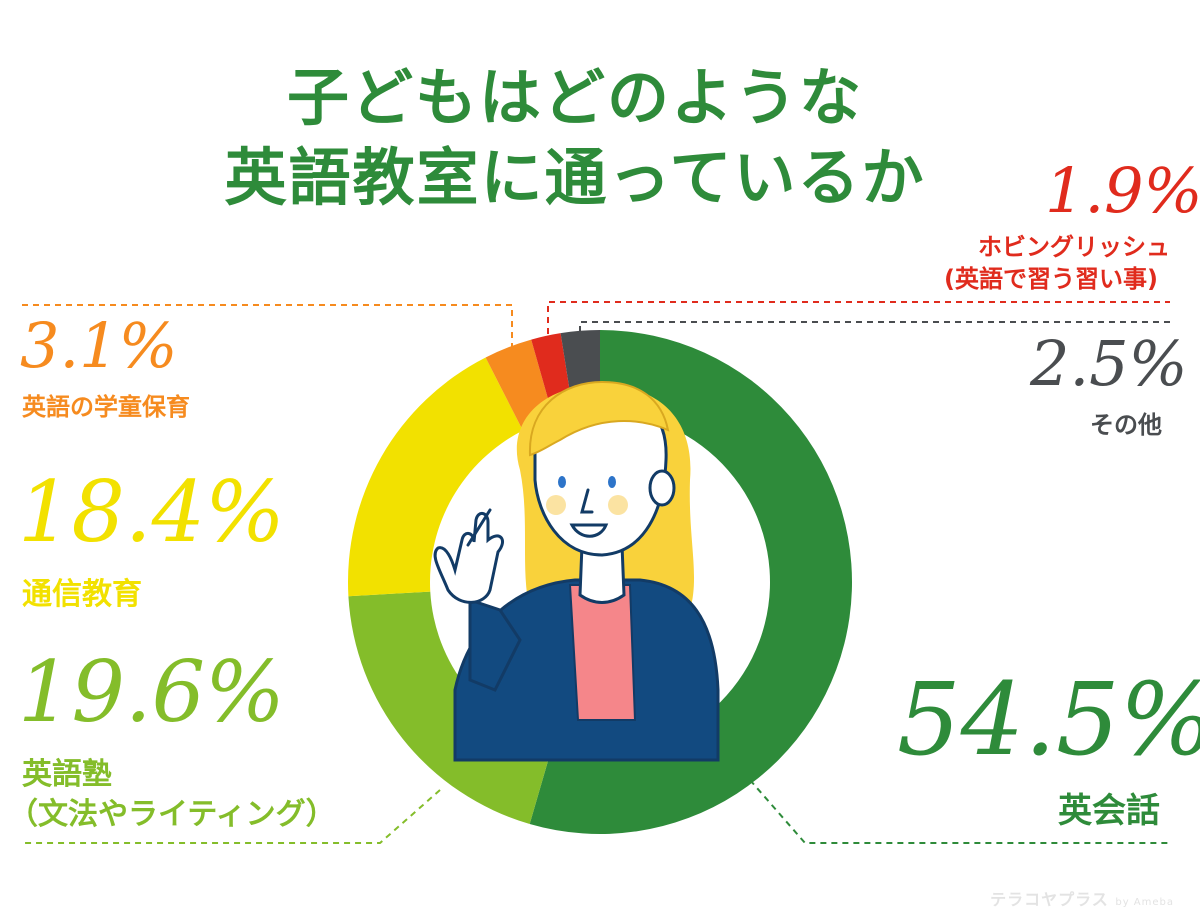 The width and height of the screenshot is (1200, 920). Describe the element at coordinates (1051, 279) in the screenshot. I see `label-hobby-line2: (英語で習う習い事)` at that location.